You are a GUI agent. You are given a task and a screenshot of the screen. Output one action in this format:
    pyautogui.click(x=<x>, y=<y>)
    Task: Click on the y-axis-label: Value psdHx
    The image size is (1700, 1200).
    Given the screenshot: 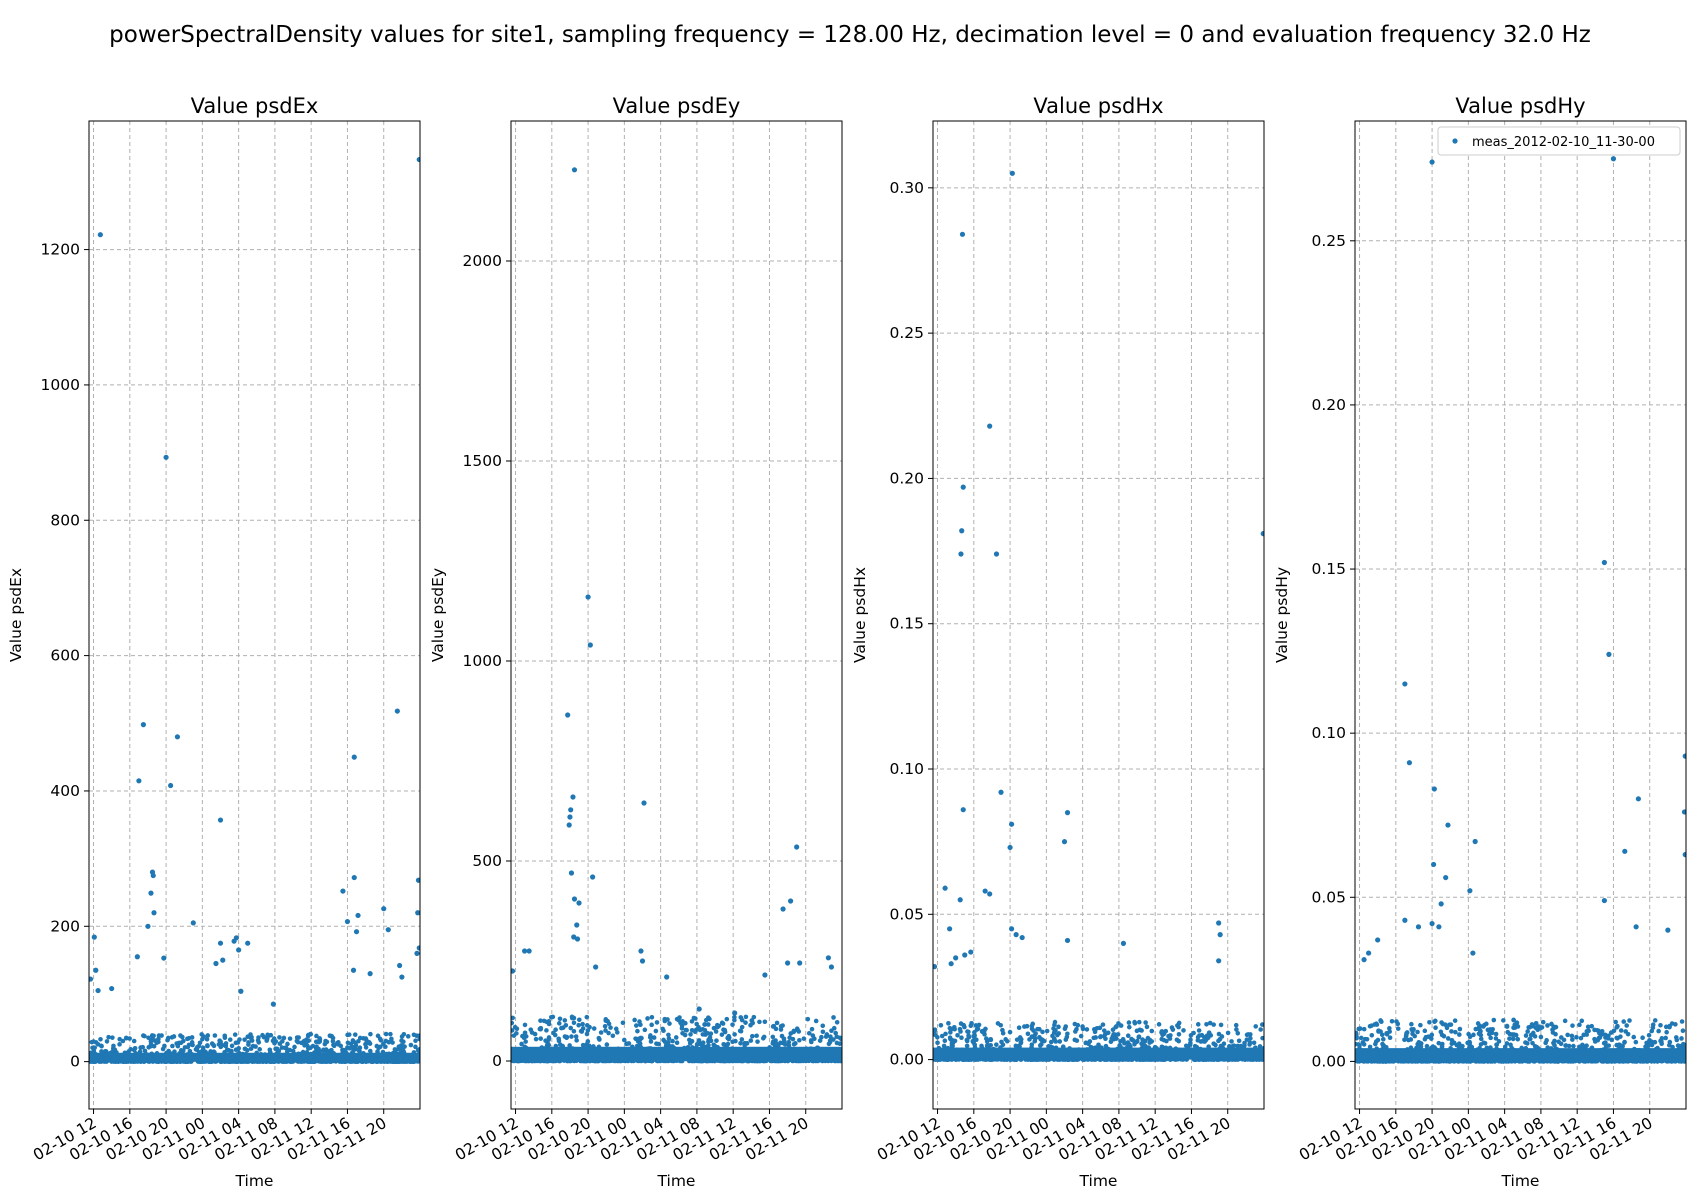 What is the action you would take?
    pyautogui.click(x=860, y=615)
    